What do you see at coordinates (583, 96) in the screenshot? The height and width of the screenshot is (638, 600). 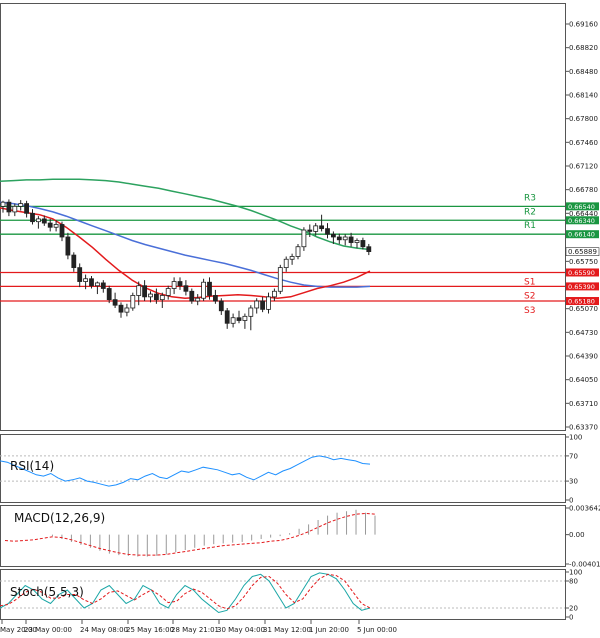 I see `y-tick-label: 0.68140` at bounding box center [583, 96].